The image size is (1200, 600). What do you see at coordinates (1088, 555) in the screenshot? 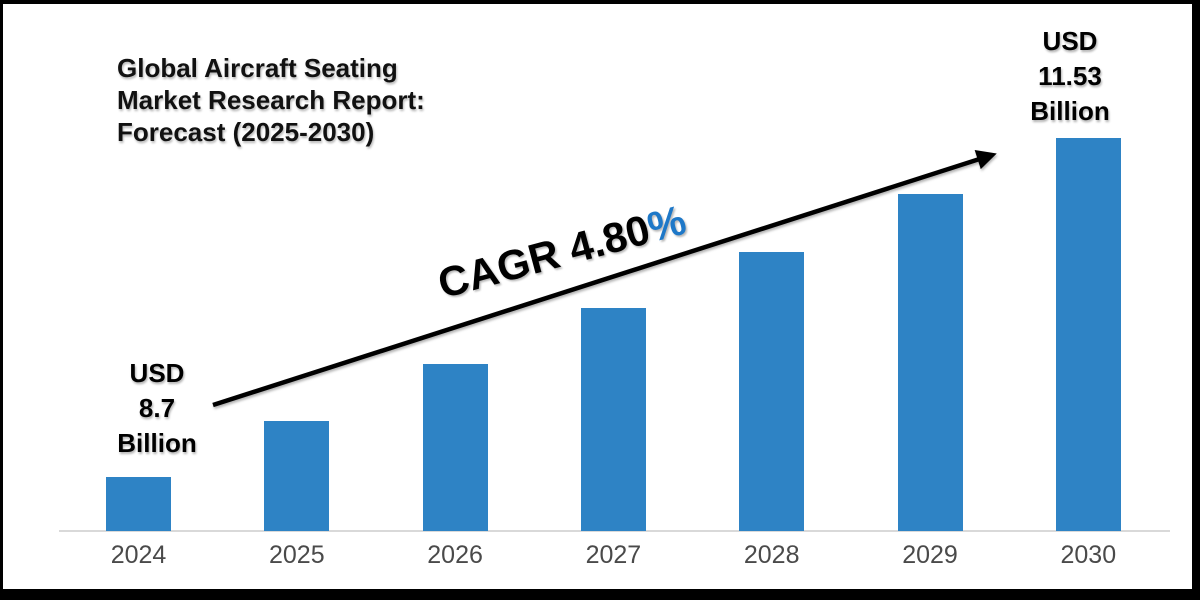
I see `x-tick-2030: 2030` at bounding box center [1088, 555].